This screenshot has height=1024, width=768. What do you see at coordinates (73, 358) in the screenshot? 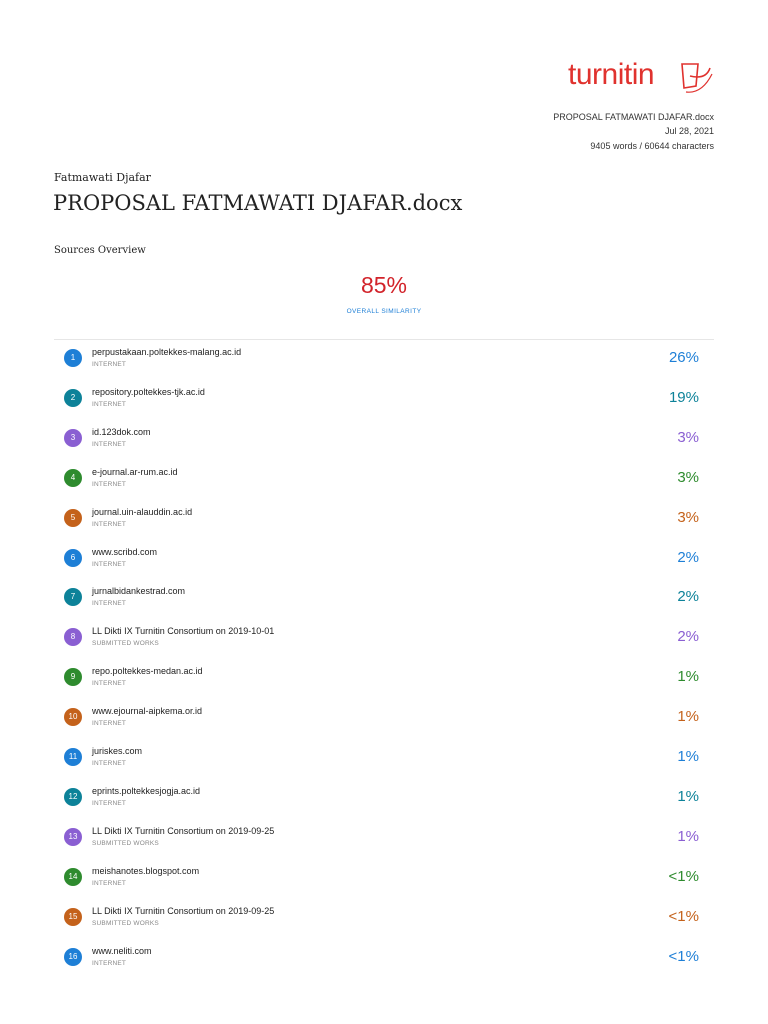
I see `source-number: 1` at bounding box center [73, 358].